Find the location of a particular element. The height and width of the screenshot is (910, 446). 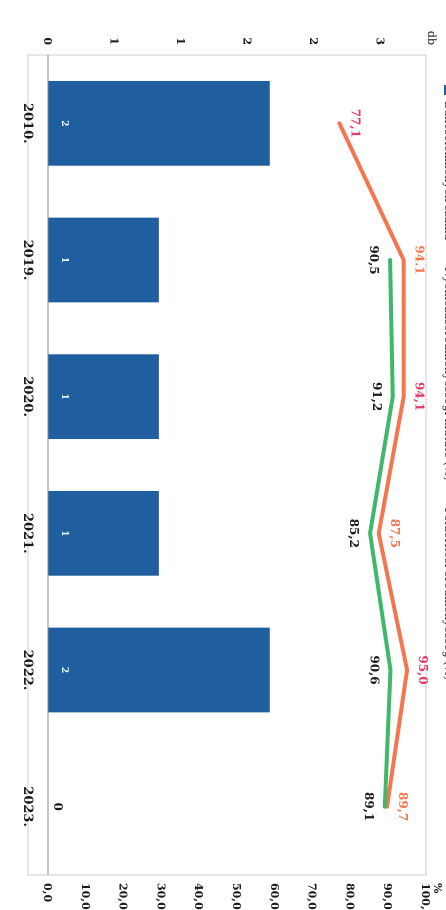

line-value-label: 95,0 is located at coordinates (423, 669).